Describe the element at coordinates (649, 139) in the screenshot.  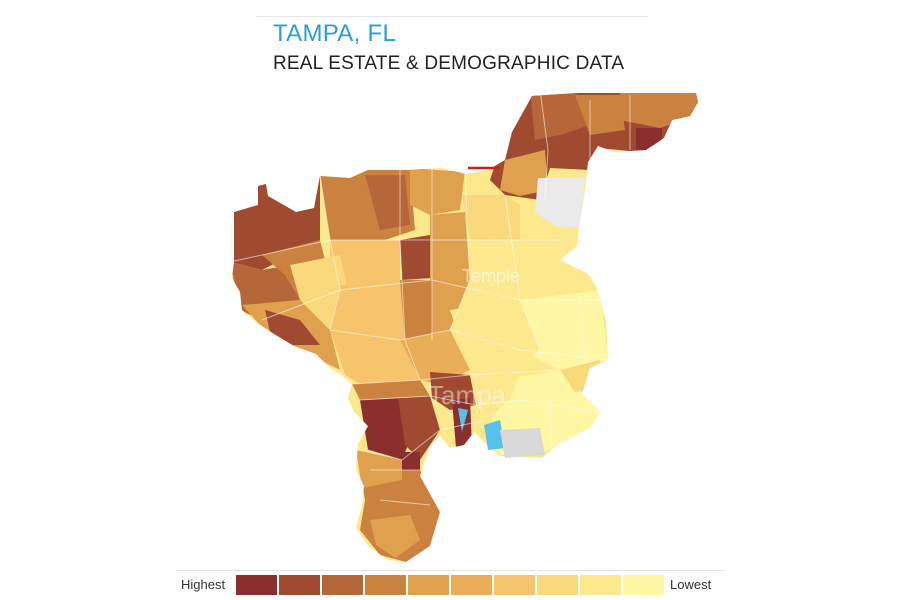
I see `region-northeast-pocket` at that location.